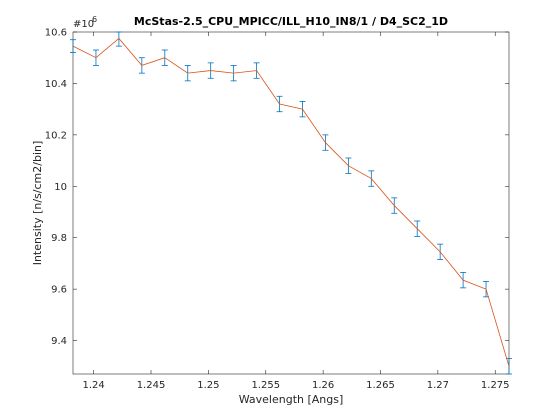 This screenshot has width=560, height=420. Describe the element at coordinates (56, 33) in the screenshot. I see `y-tick-label: 10.6` at that location.